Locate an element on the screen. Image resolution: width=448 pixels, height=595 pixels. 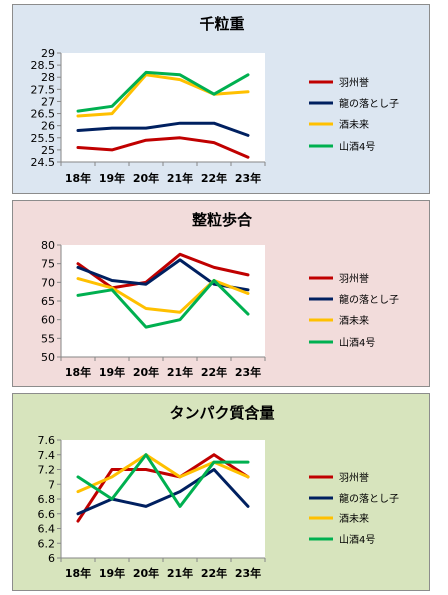
y-tick-label: 7.6 is located at coordinates (47, 440).